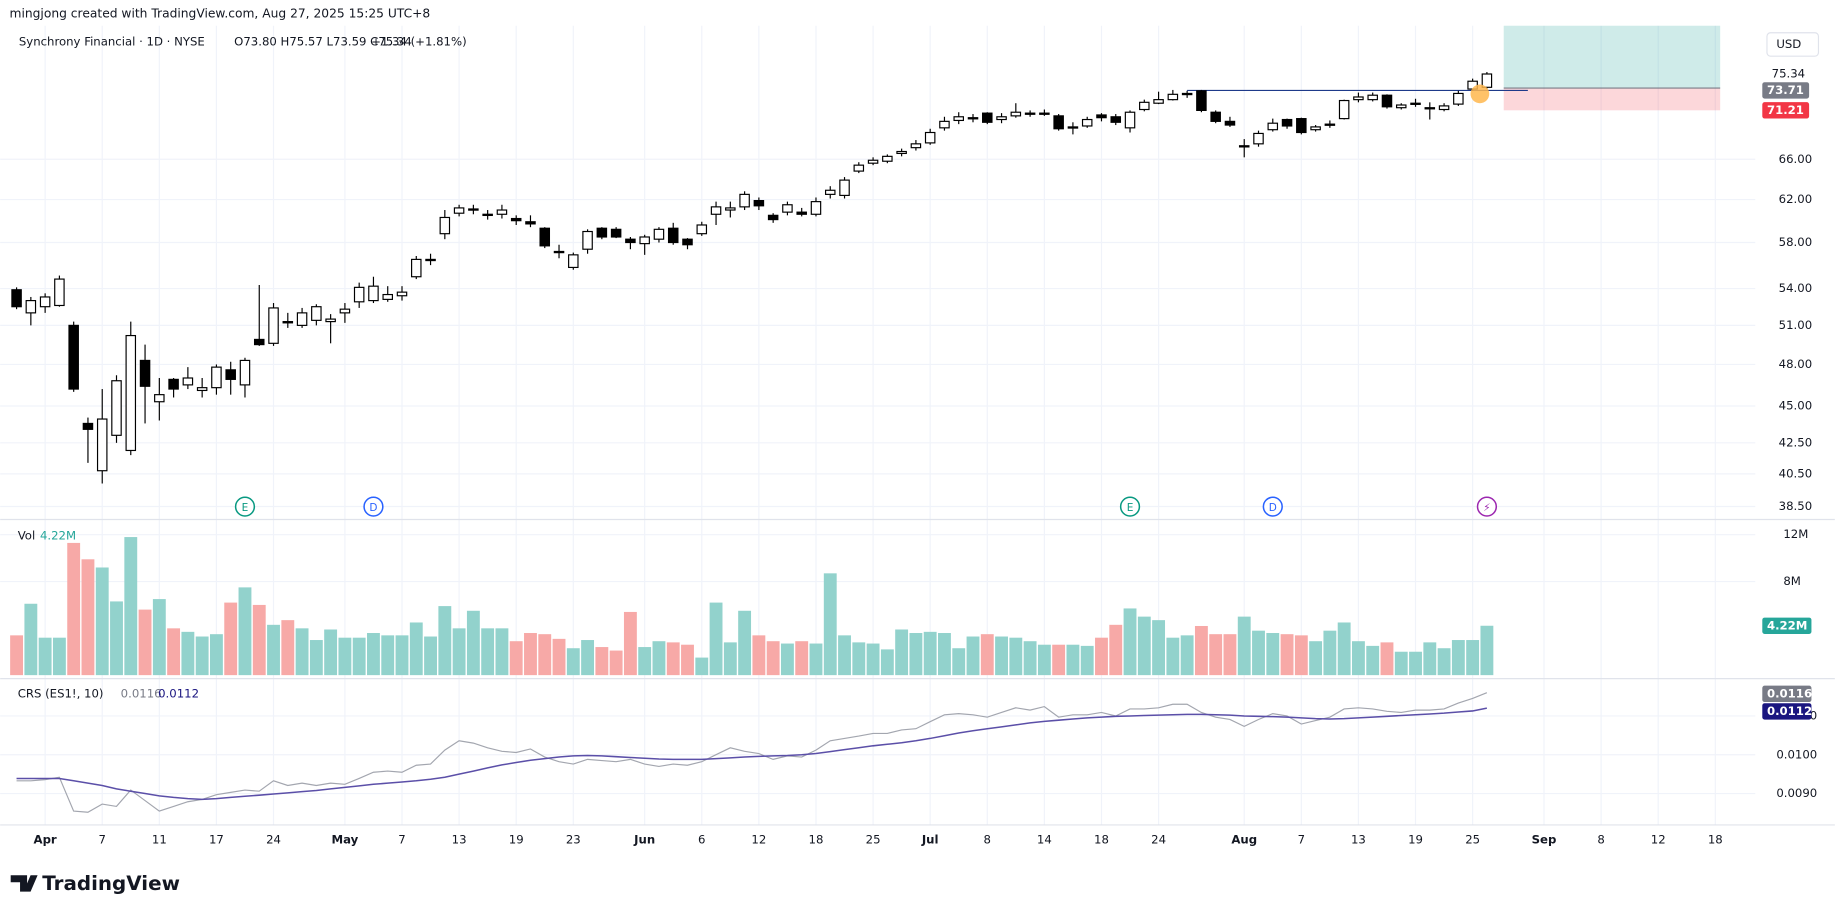 The image size is (1835, 915). What do you see at coordinates (1795, 473) in the screenshot?
I see `y-tick-label: 40.50` at bounding box center [1795, 473].